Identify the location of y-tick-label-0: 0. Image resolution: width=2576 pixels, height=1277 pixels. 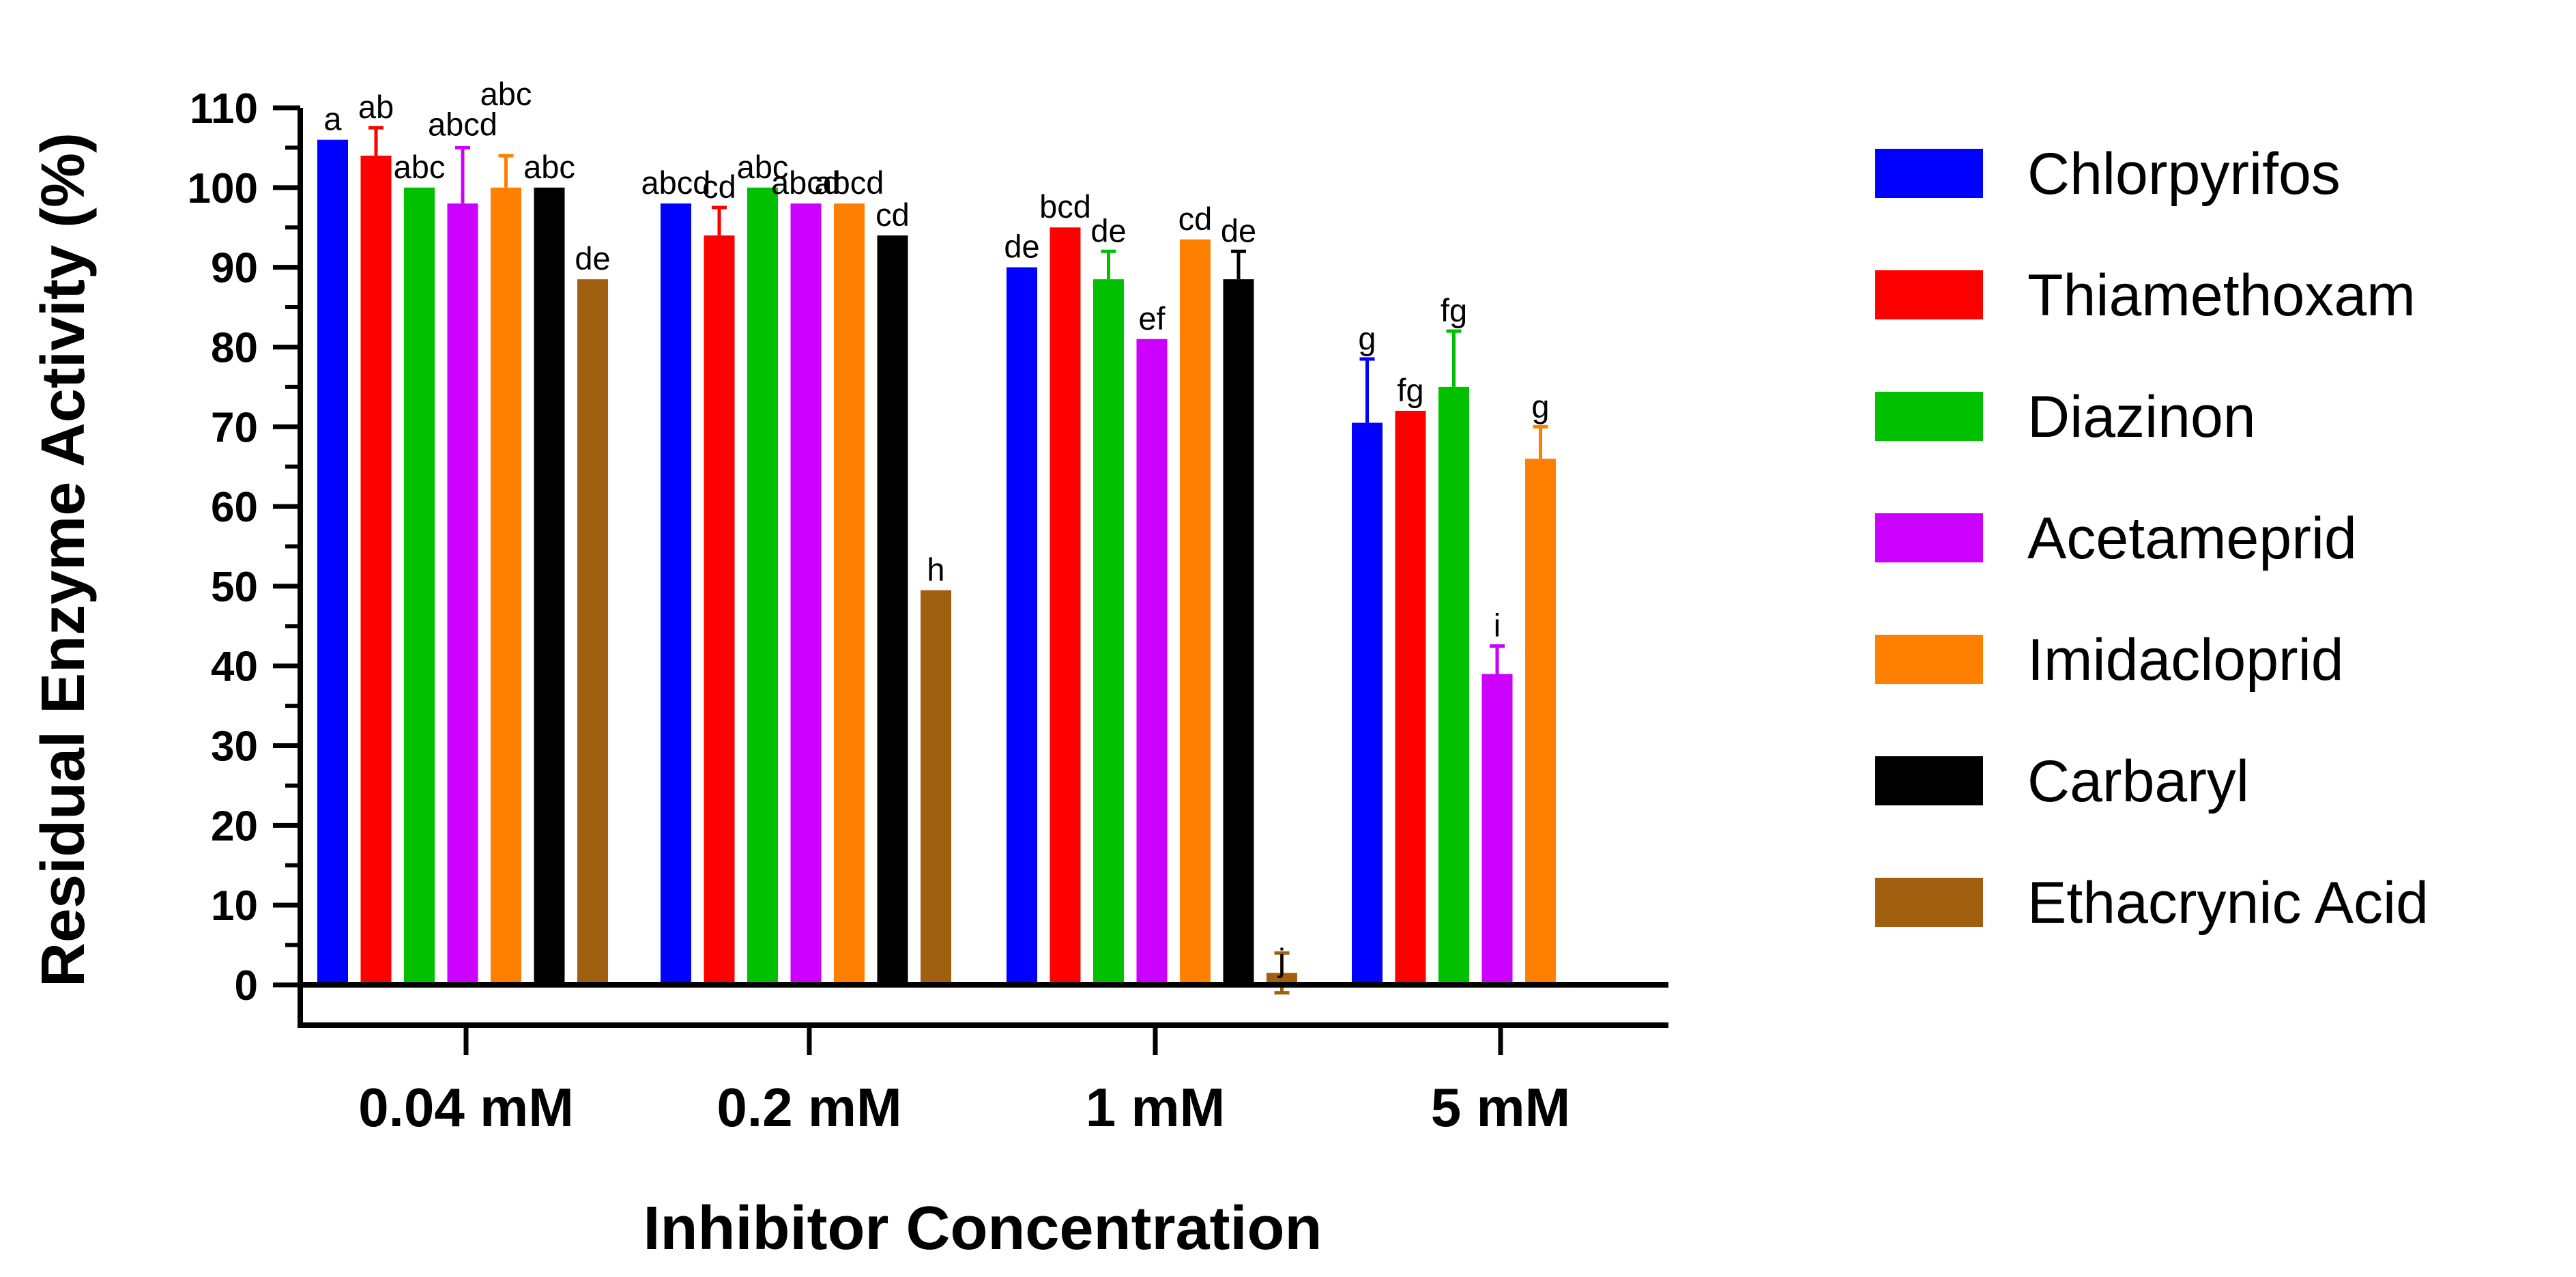
(246, 985).